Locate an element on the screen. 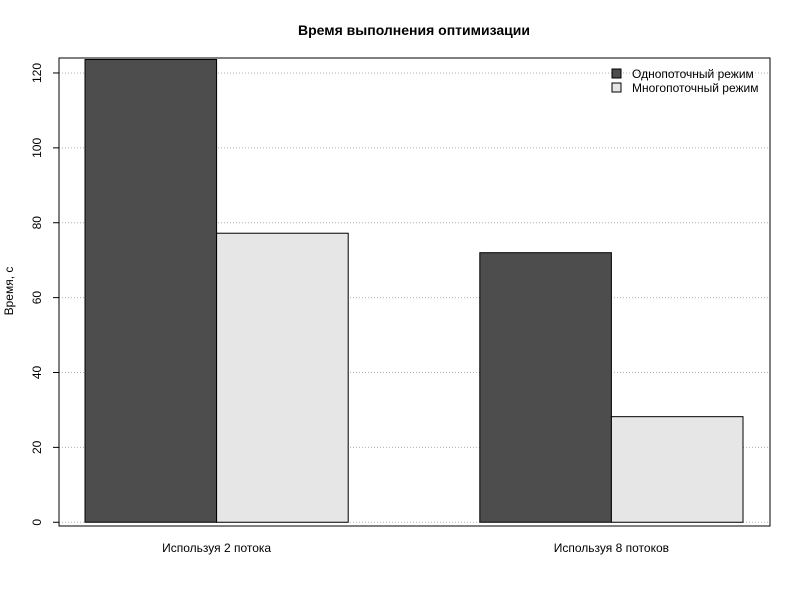 This screenshot has height=600, width=800. y-axis: 0 20 40 60 80 100 120 is located at coordinates (44, 294).